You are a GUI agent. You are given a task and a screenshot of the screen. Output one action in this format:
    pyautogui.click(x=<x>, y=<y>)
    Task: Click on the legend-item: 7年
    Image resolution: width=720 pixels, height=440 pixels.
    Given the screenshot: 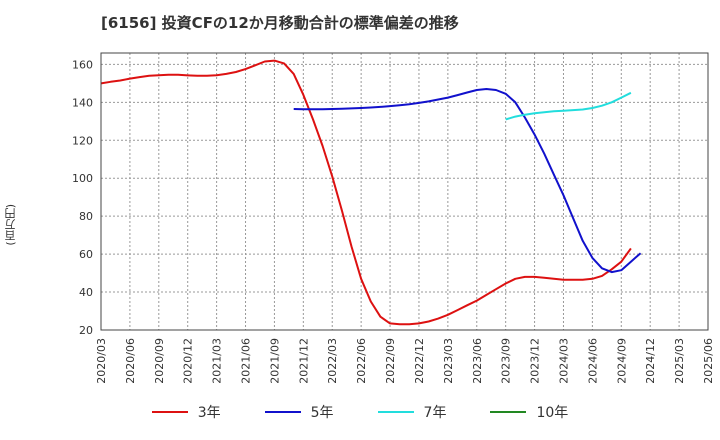 What is the action you would take?
    pyautogui.click(x=412, y=412)
    